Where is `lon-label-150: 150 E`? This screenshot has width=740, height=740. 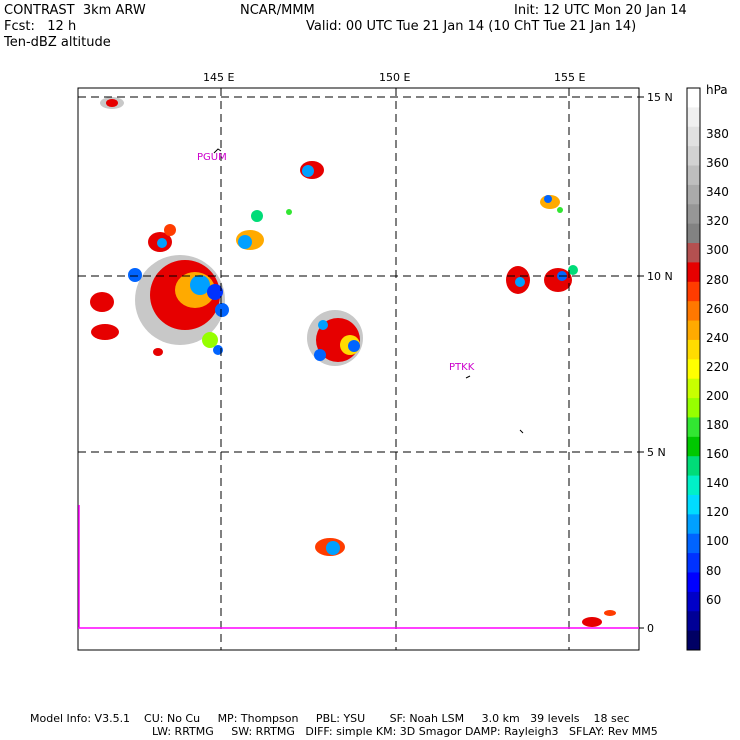 lon-label-150: 150 E is located at coordinates (395, 77).